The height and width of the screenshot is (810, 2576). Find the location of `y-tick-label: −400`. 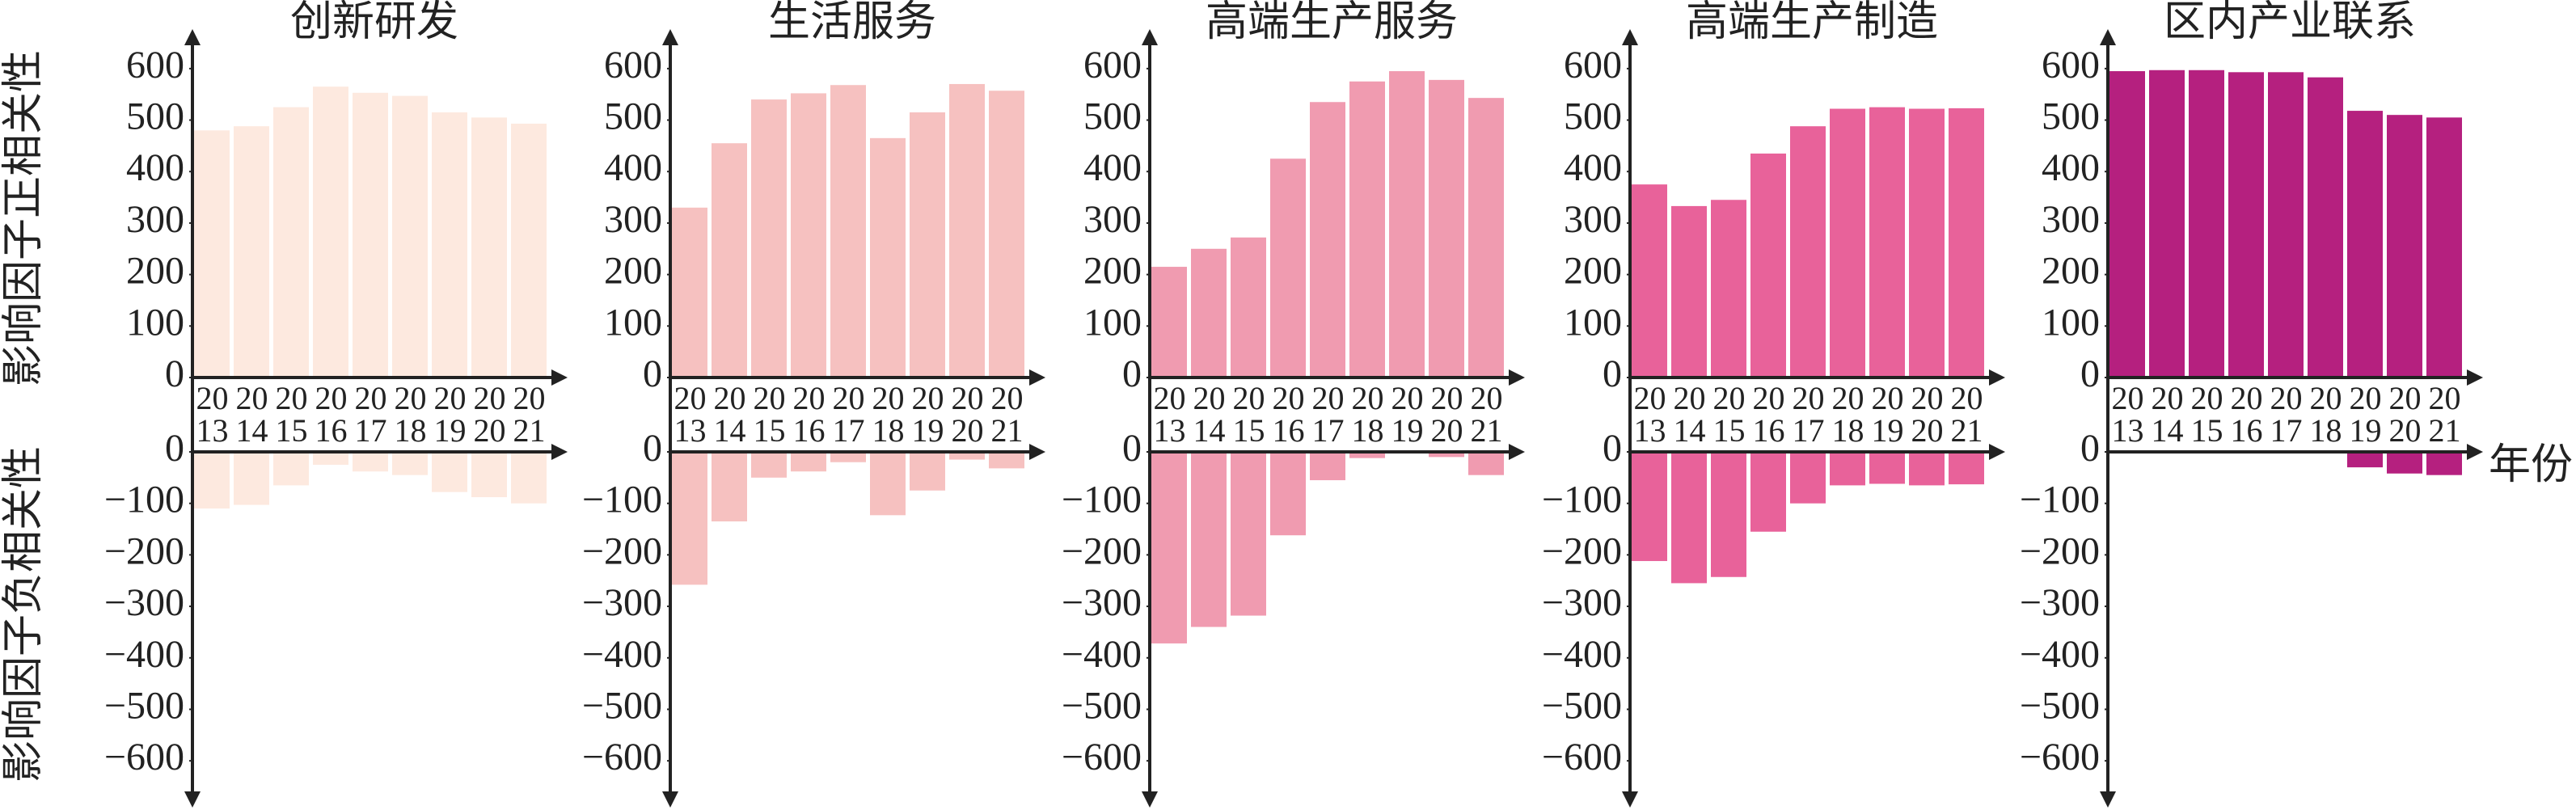

y-tick-label: −400 is located at coordinates (144, 654).